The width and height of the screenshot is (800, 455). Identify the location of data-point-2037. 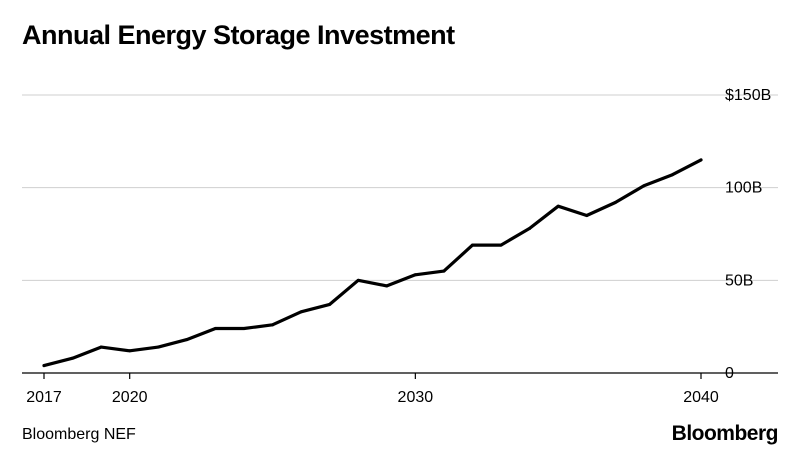
(615, 202).